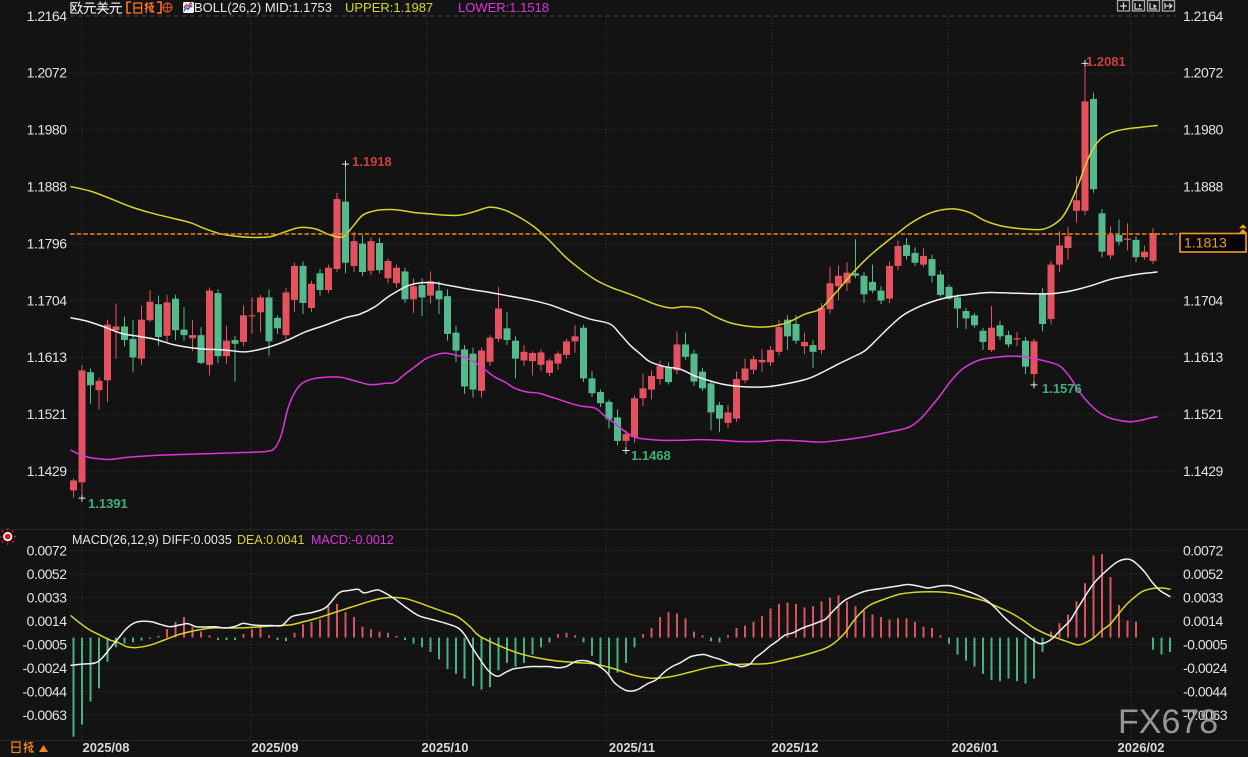 This screenshot has height=757, width=1248. Describe the element at coordinates (1168, 722) in the screenshot. I see `svg-text: FX678` at that location.